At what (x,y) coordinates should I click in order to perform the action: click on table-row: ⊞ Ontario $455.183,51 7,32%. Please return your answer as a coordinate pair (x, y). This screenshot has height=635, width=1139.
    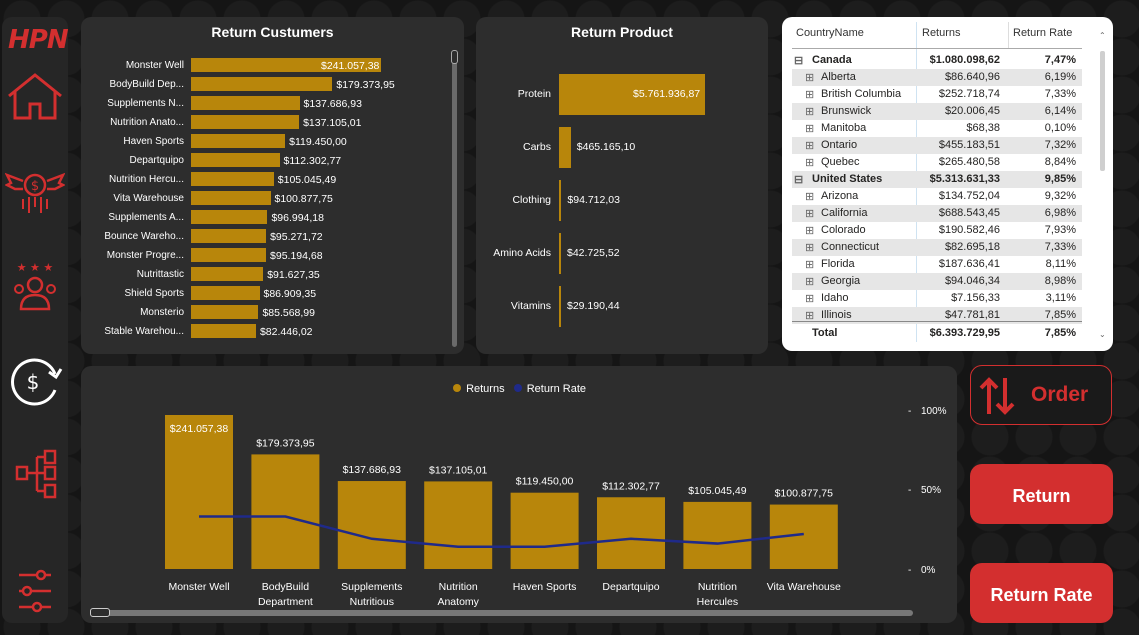
    Looking at the image, I should click on (937, 145).